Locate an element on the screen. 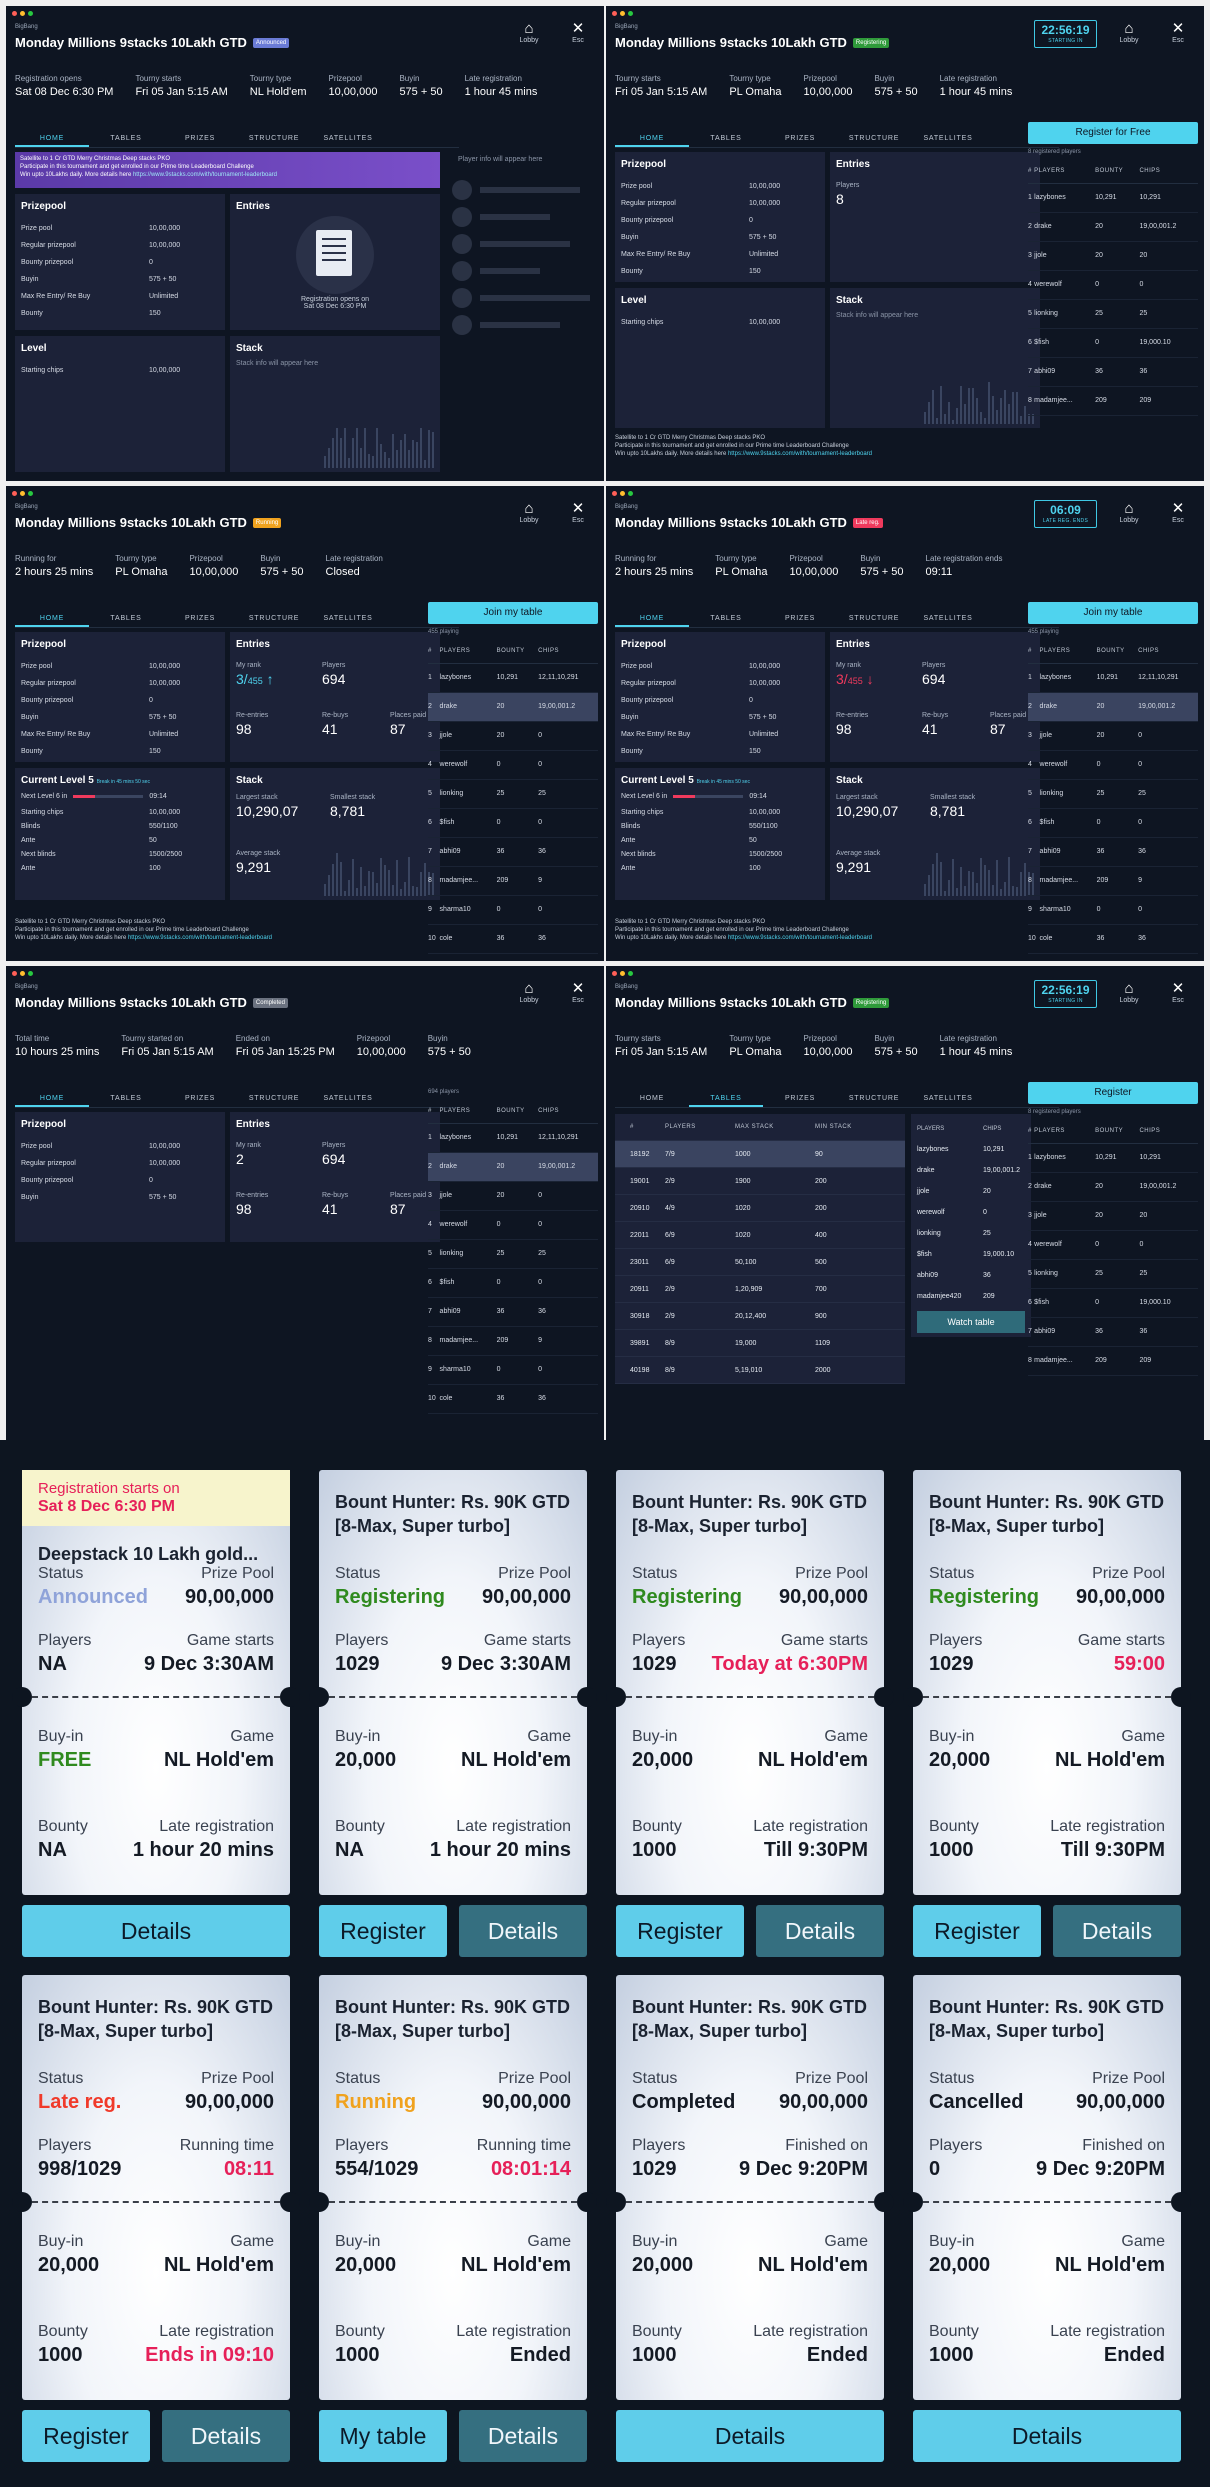 This screenshot has width=1210, height=2487. register-button: Register is located at coordinates (1113, 1093).